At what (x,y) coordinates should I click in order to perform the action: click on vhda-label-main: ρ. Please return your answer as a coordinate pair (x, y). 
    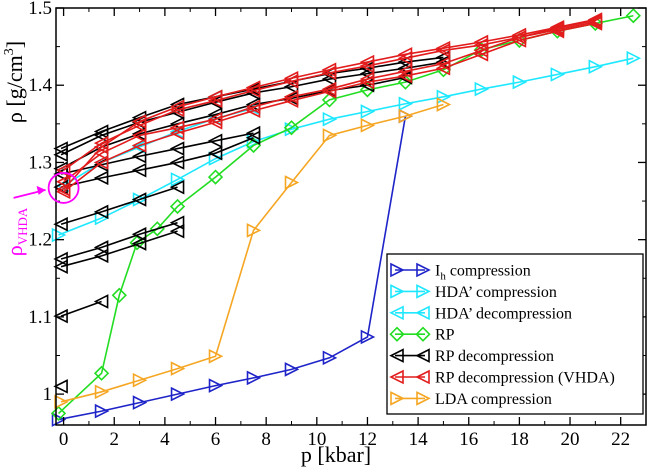
    Looking at the image, I should click on (14, 250).